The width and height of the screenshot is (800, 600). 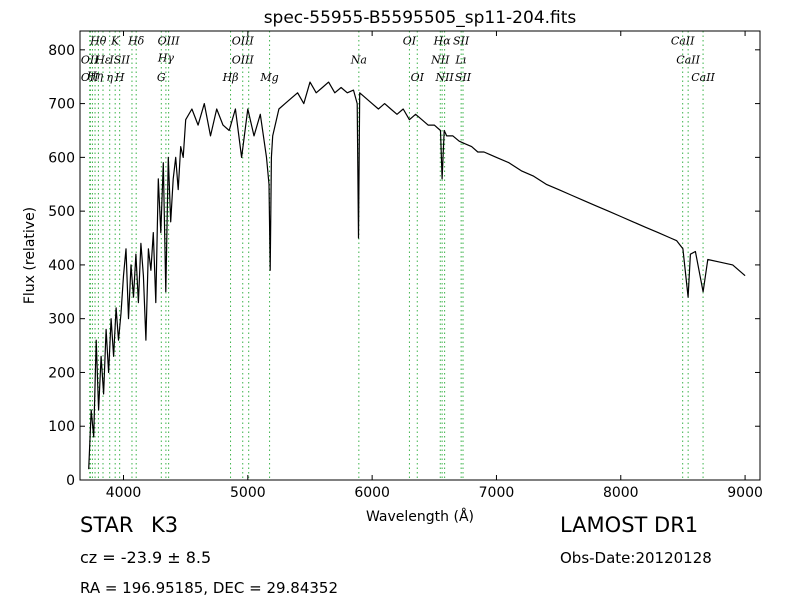 What do you see at coordinates (61, 105) in the screenshot?
I see `y-tick-label: 700` at bounding box center [61, 105].